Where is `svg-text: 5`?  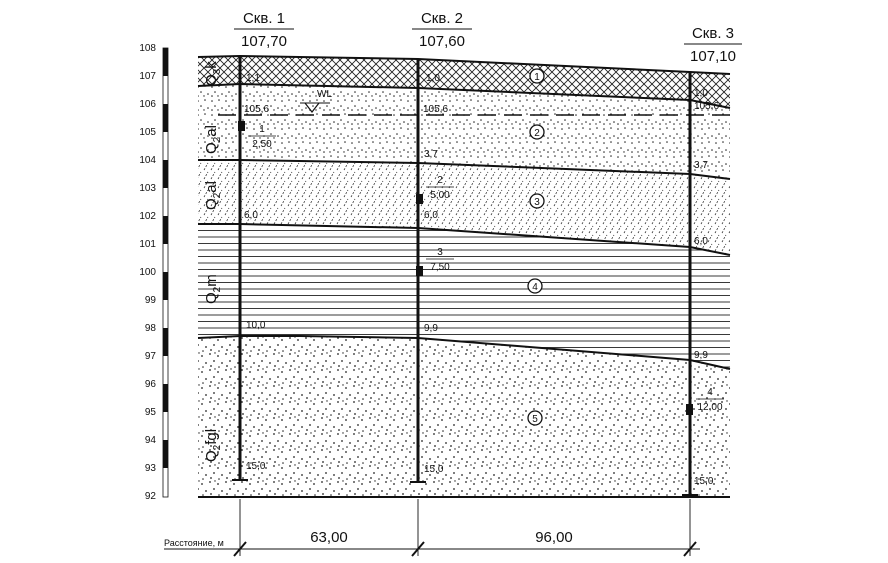 svg-text: 5 is located at coordinates (535, 419).